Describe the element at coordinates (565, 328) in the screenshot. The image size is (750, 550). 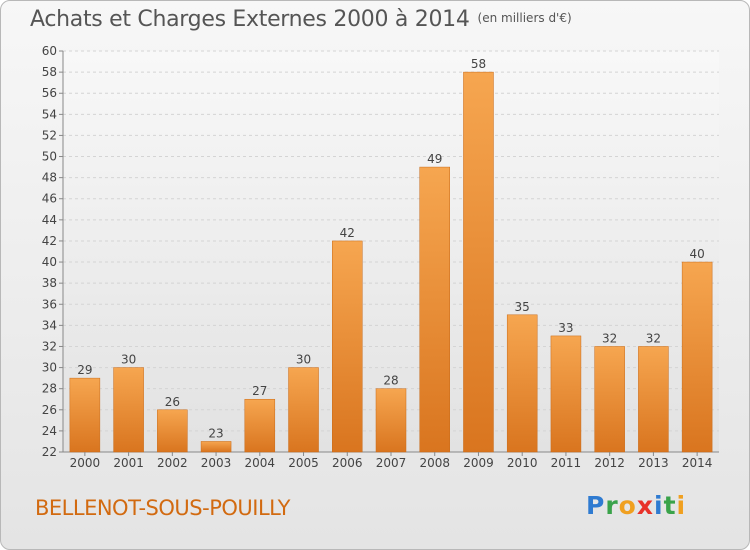
I see `data-label-2011: 33` at that location.